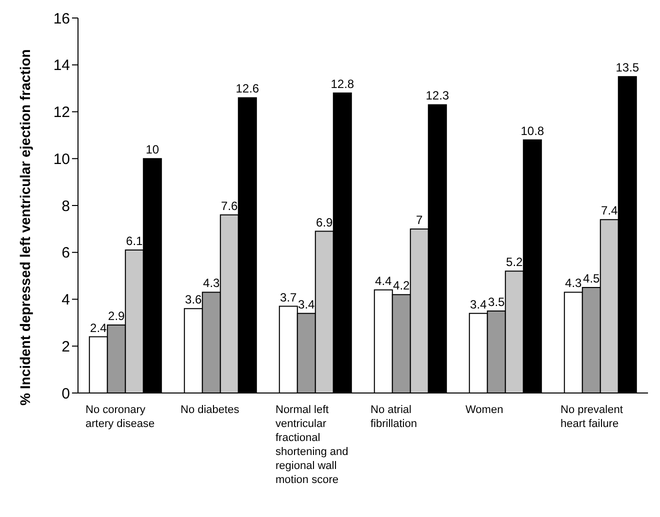  Describe the element at coordinates (248, 89) in the screenshot. I see `data-label: 12.6` at that location.